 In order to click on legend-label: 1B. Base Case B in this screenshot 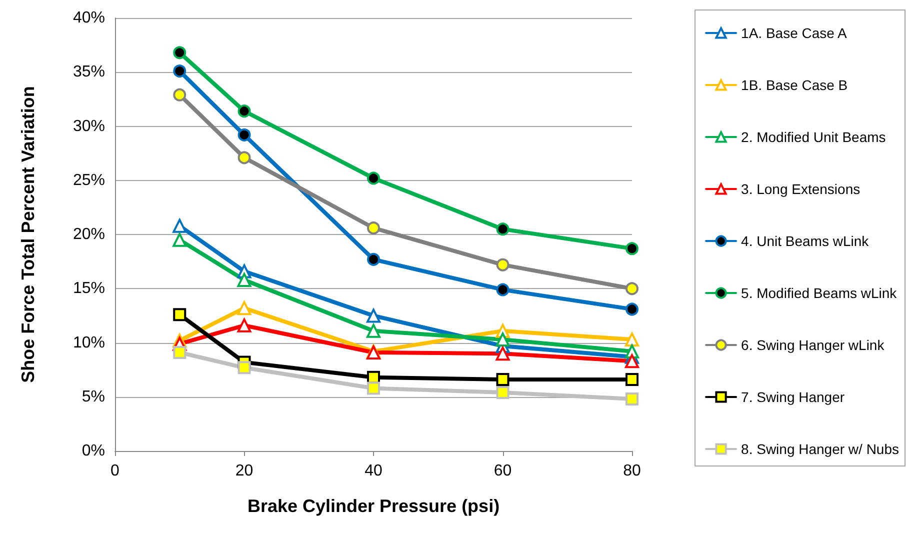, I will do `click(794, 85)`.